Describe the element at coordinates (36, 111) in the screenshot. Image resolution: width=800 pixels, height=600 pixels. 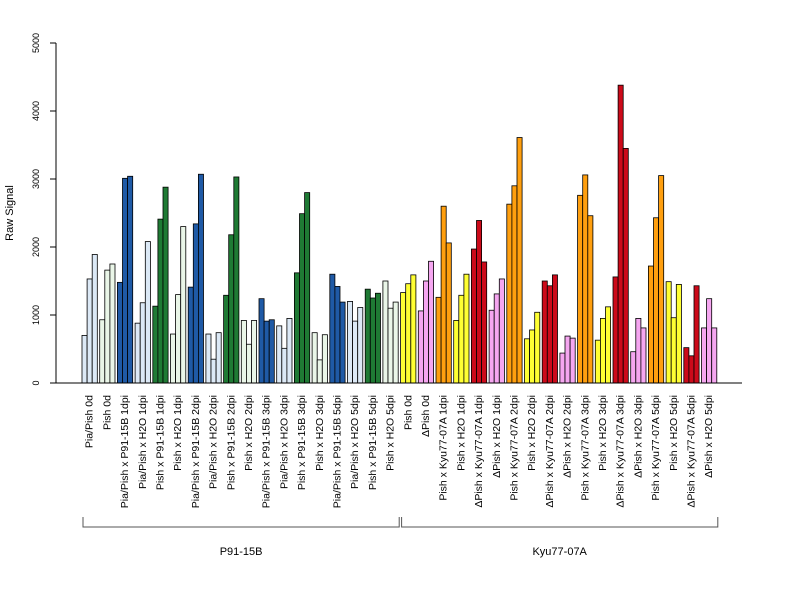
I see `y-tick-label: 4000` at that location.